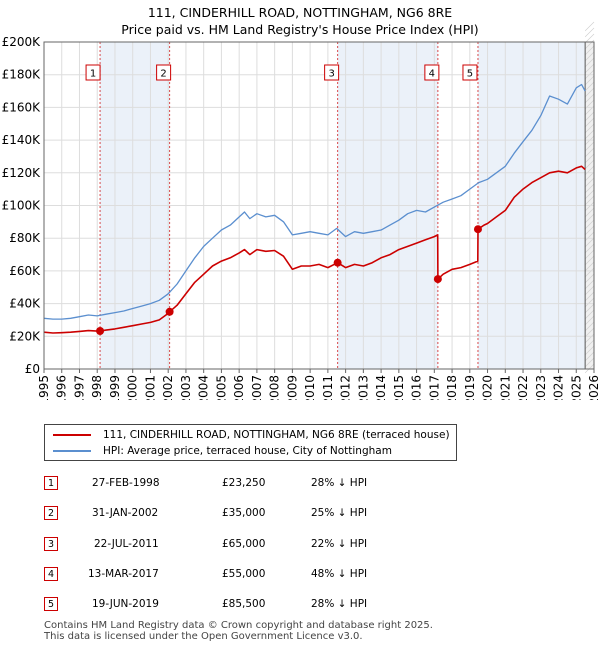  What do you see at coordinates (51, 483) in the screenshot?
I see `row-marker: 1` at bounding box center [51, 483].